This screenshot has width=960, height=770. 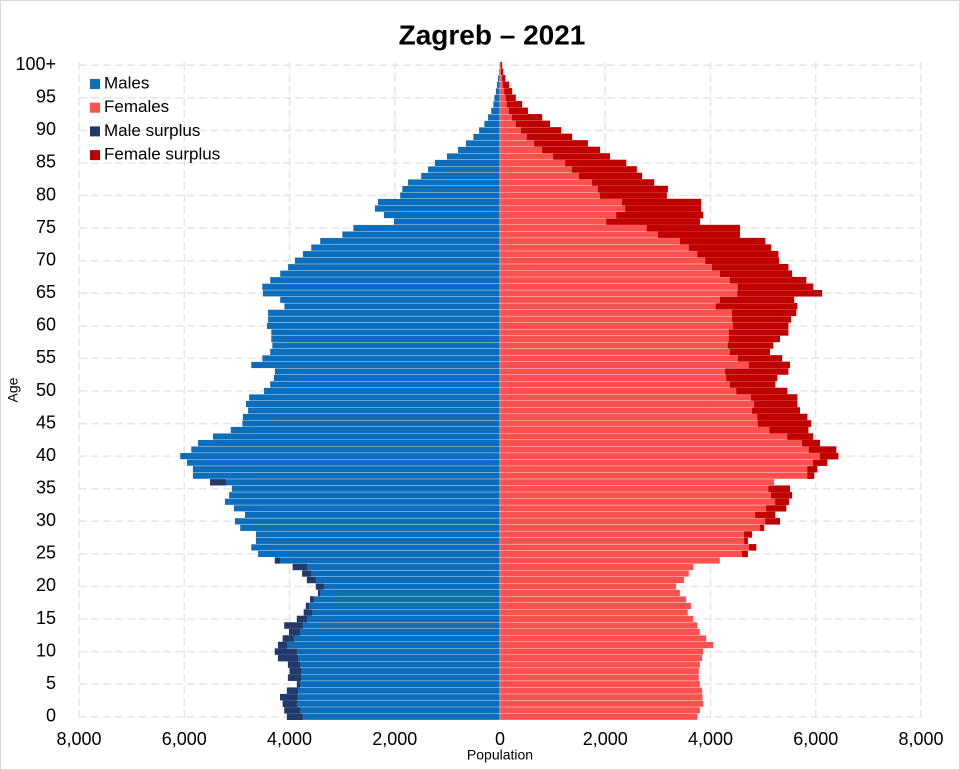 I want to click on y-tick-label: 25, so click(x=46, y=553).